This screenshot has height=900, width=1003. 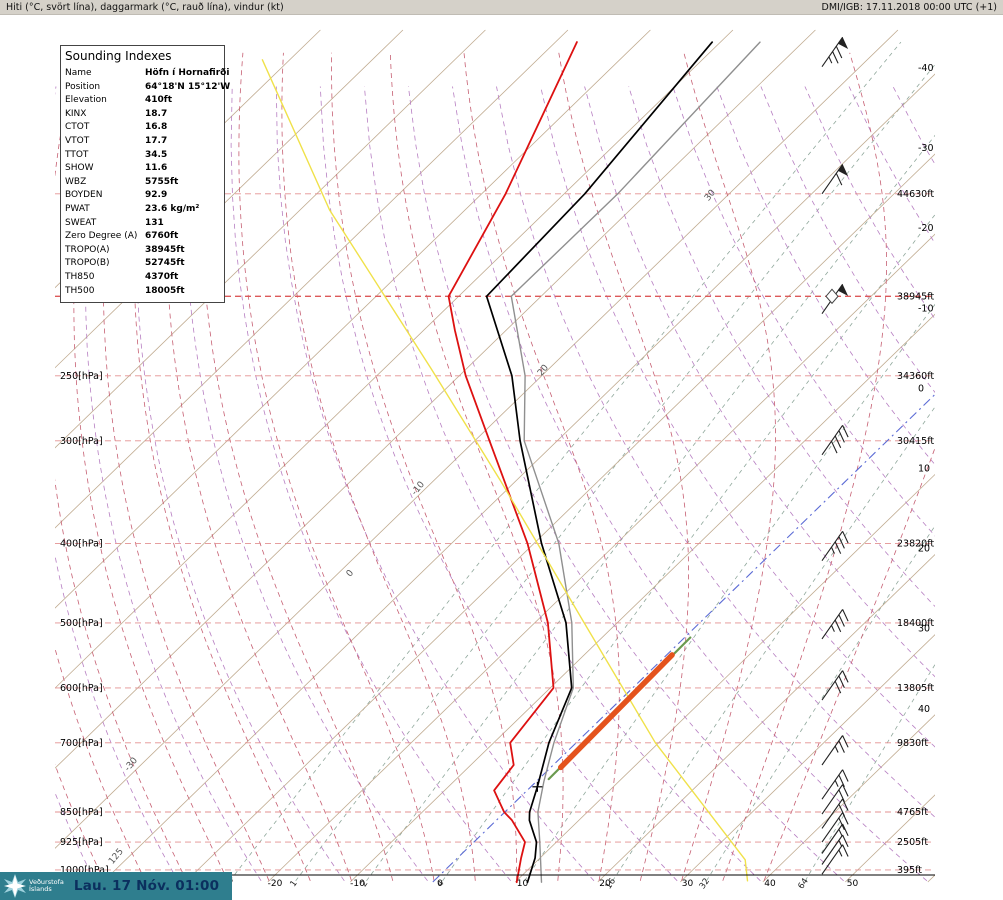 I want to click on met-office-name-line1: Veðurstofa, so click(x=46, y=881).